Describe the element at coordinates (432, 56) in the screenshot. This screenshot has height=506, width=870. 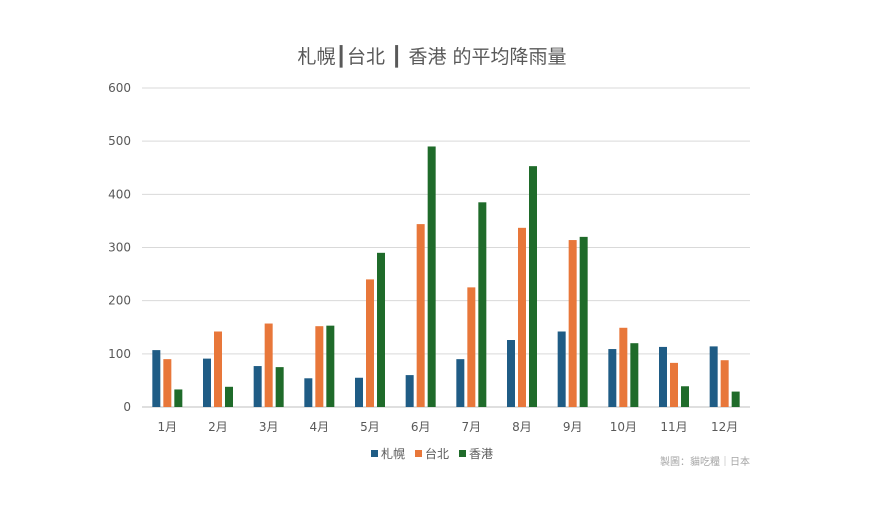
I see `chart-title: 札幌┃台北 ┃ 香港 的平均降雨量` at that location.